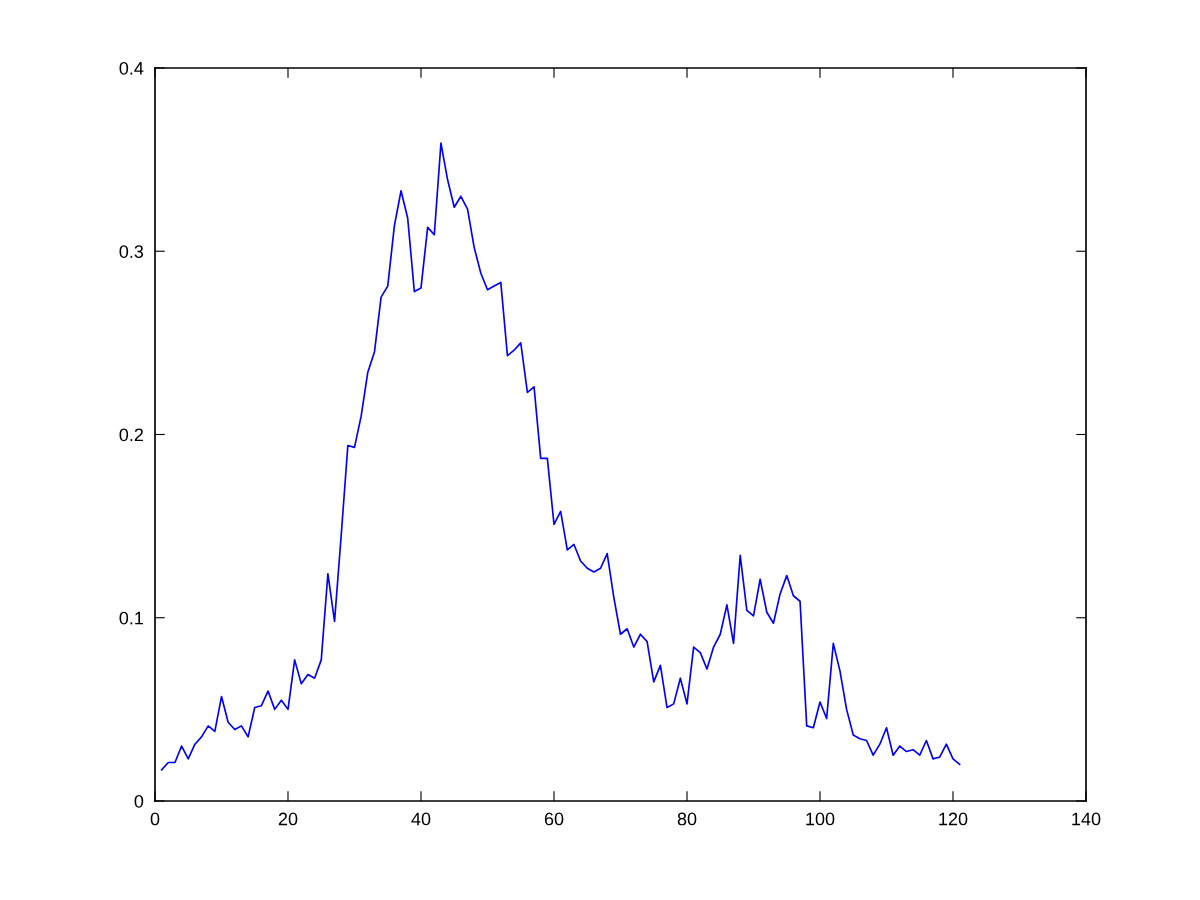 Image resolution: width=1200 pixels, height=900 pixels. Describe the element at coordinates (155, 819) in the screenshot. I see `x-tick-label: 0` at that location.